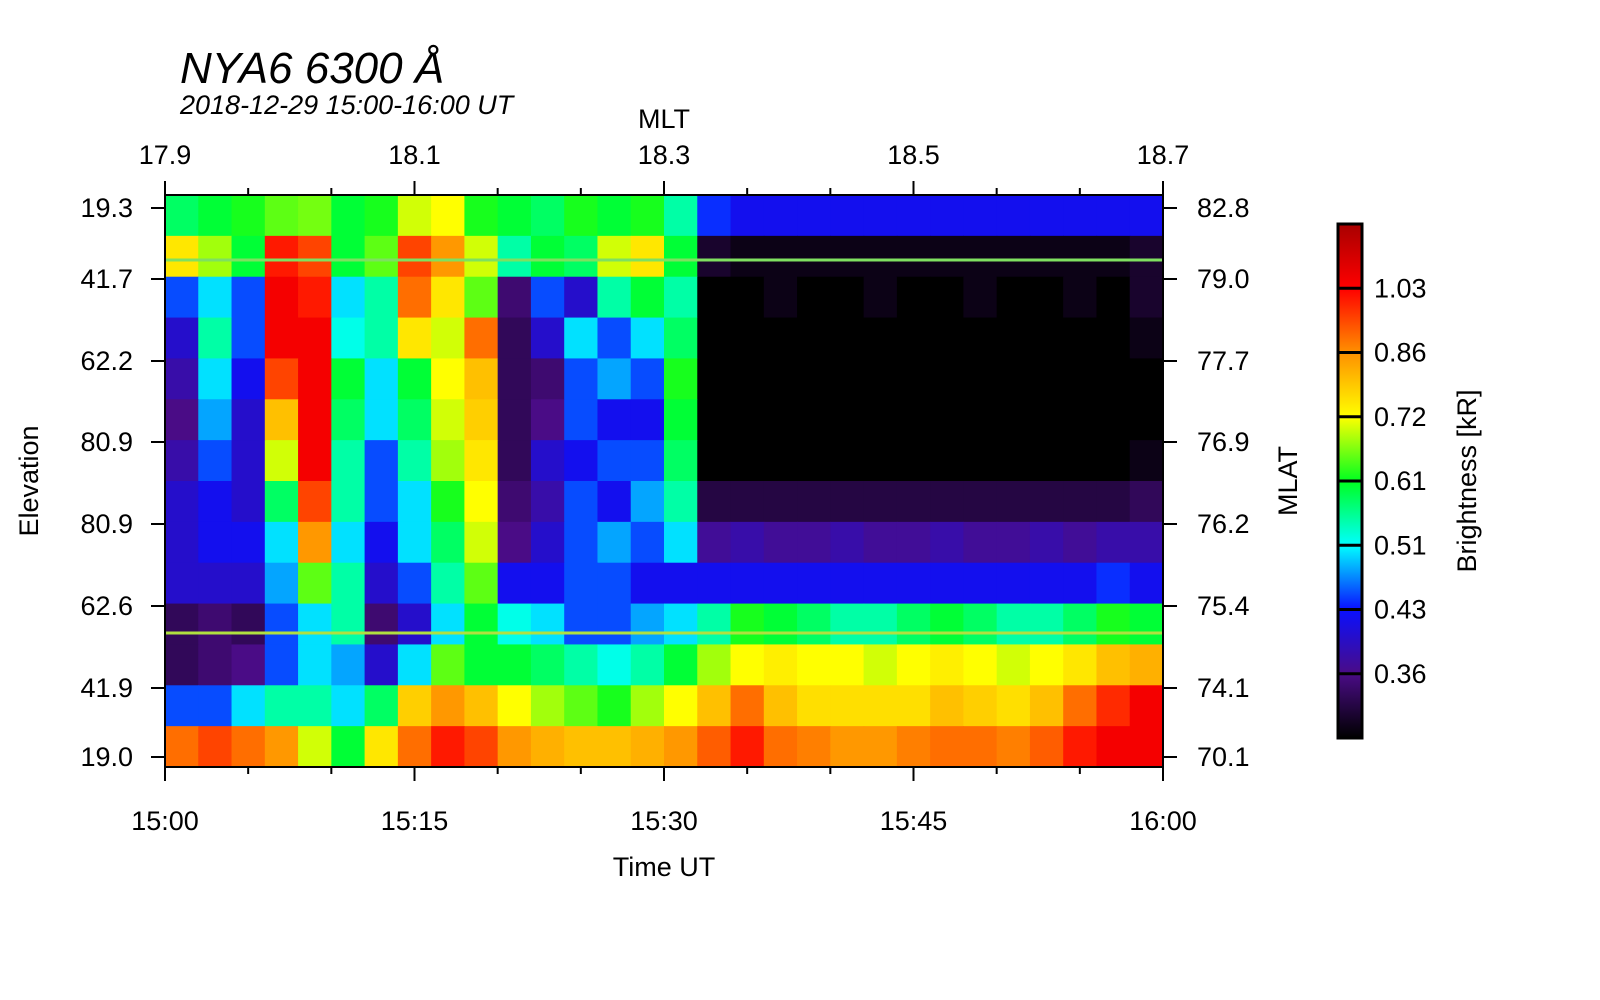 The height and width of the screenshot is (1000, 1600). What do you see at coordinates (1163, 155) in the screenshot?
I see `top-tick-label: 18.7` at bounding box center [1163, 155].